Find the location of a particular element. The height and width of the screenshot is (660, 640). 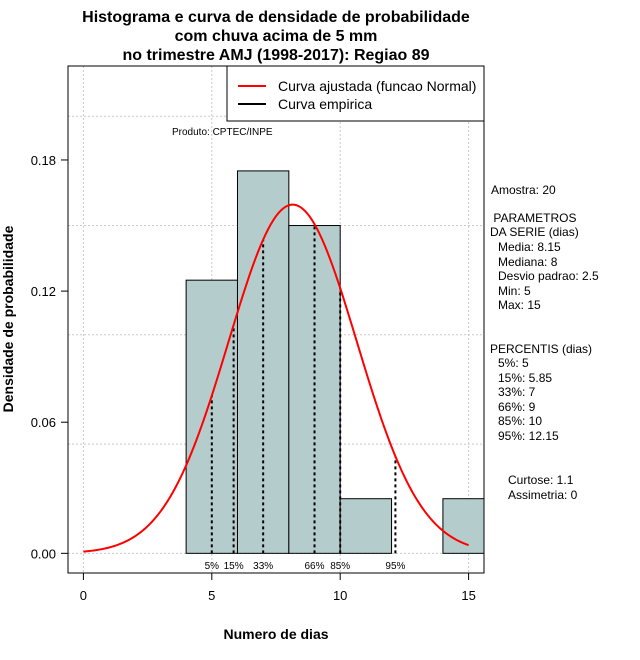

x-tick-label: 10 is located at coordinates (340, 595).